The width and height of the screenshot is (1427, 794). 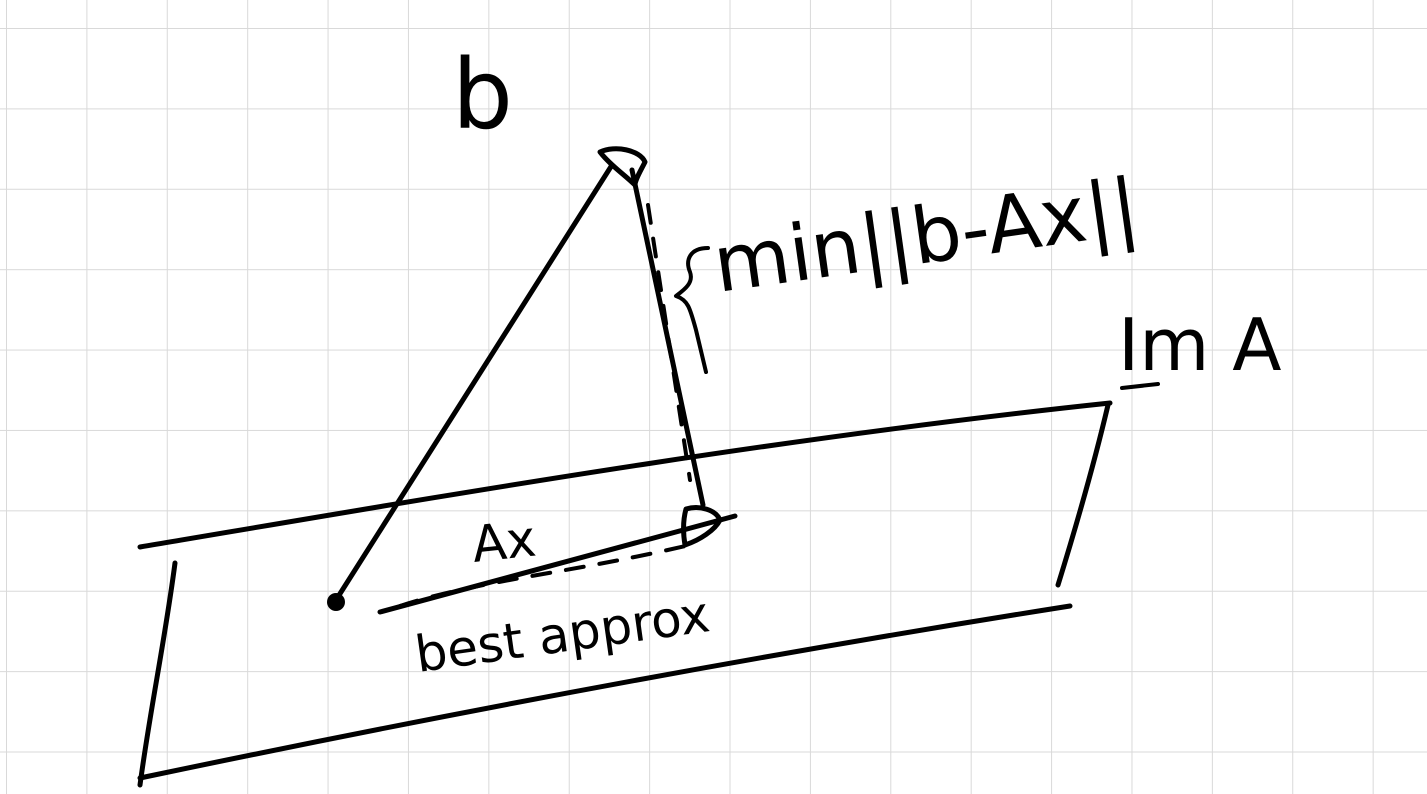 I want to click on label-b: b, so click(x=482, y=95).